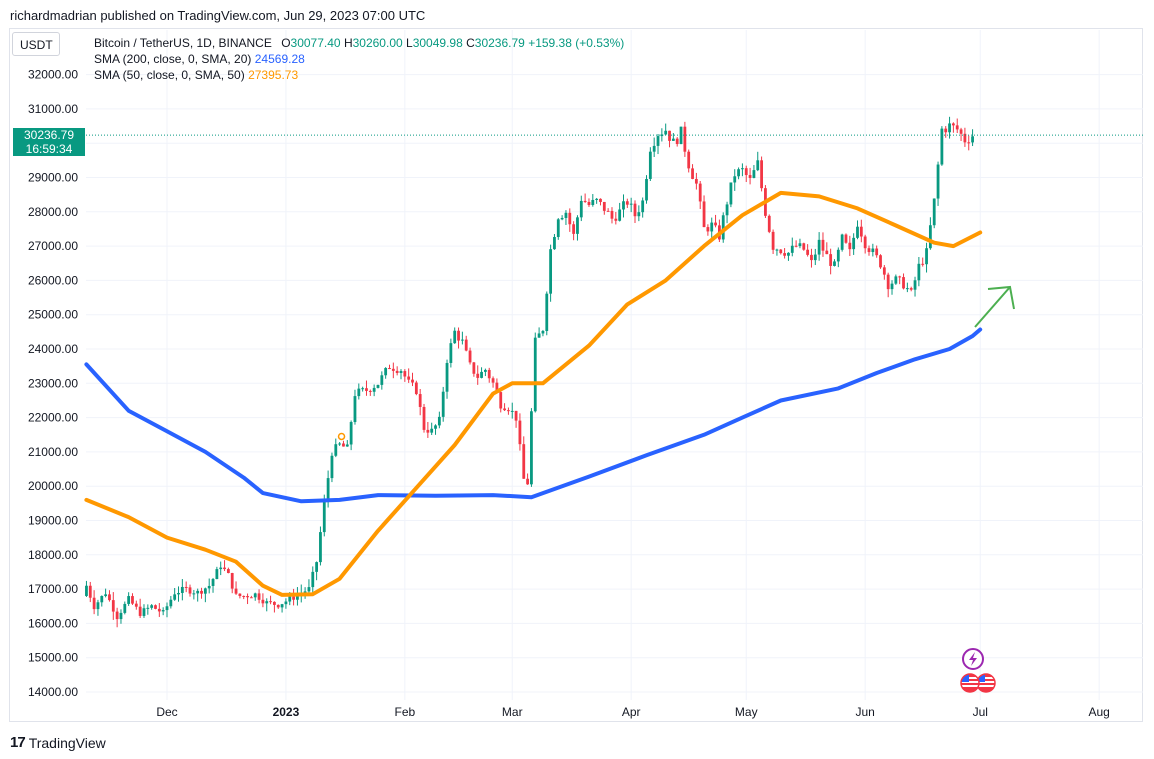 This screenshot has height=759, width=1154. Describe the element at coordinates (173, 59) in the screenshot. I see `sma200-label: SMA (200, close, 0, SMA, 20)` at that location.